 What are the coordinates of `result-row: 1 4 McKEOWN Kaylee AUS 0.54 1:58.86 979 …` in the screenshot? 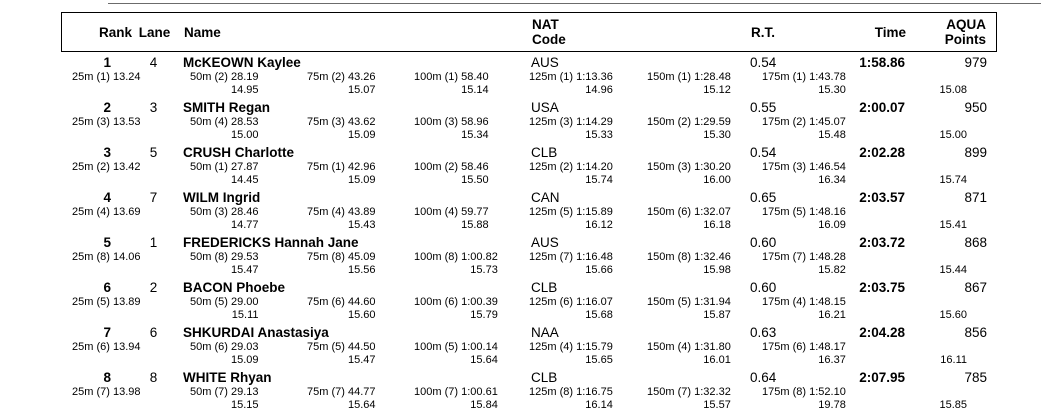 It's located at (529, 74).